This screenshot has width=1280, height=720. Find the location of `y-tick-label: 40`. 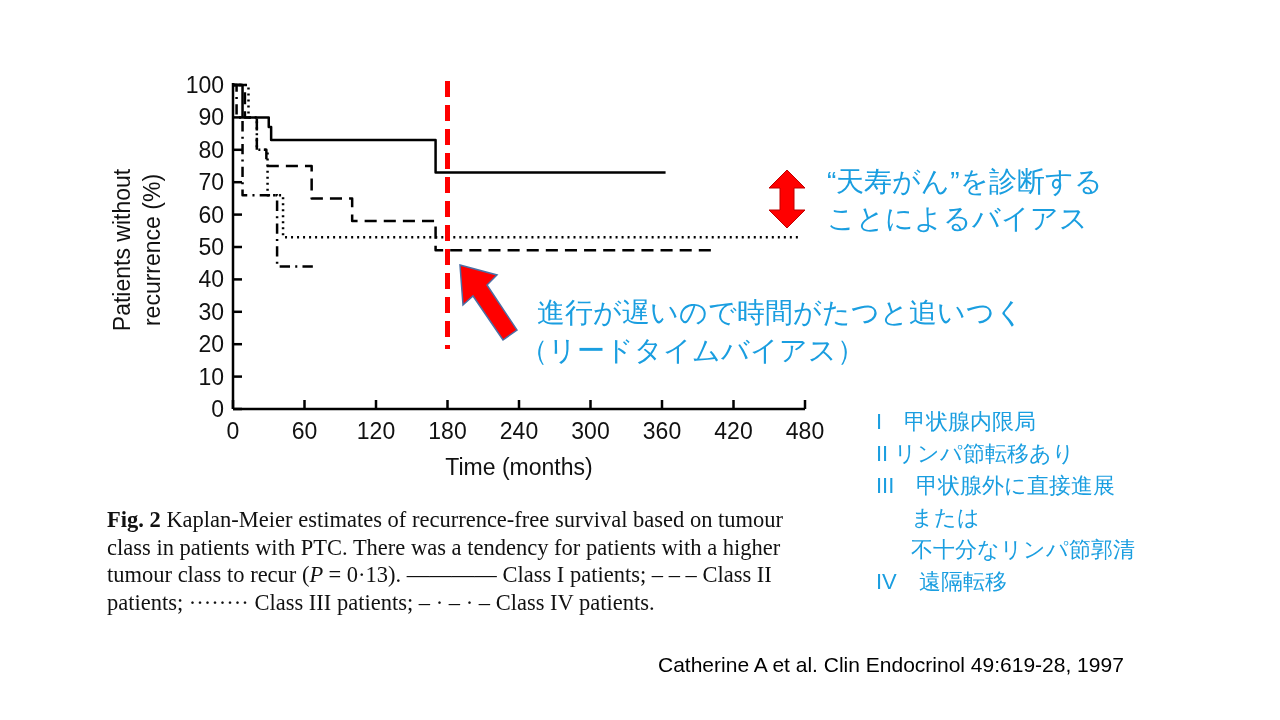

y-tick-label: 40 is located at coordinates (211, 279).